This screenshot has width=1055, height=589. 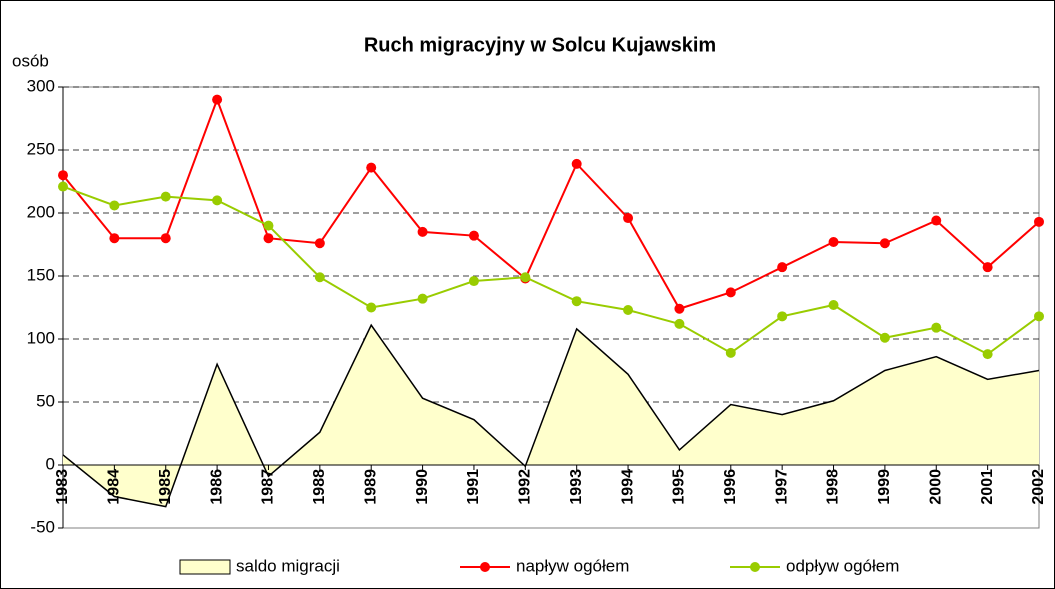 What do you see at coordinates (41, 148) in the screenshot?
I see `y-tick-label: 250` at bounding box center [41, 148].